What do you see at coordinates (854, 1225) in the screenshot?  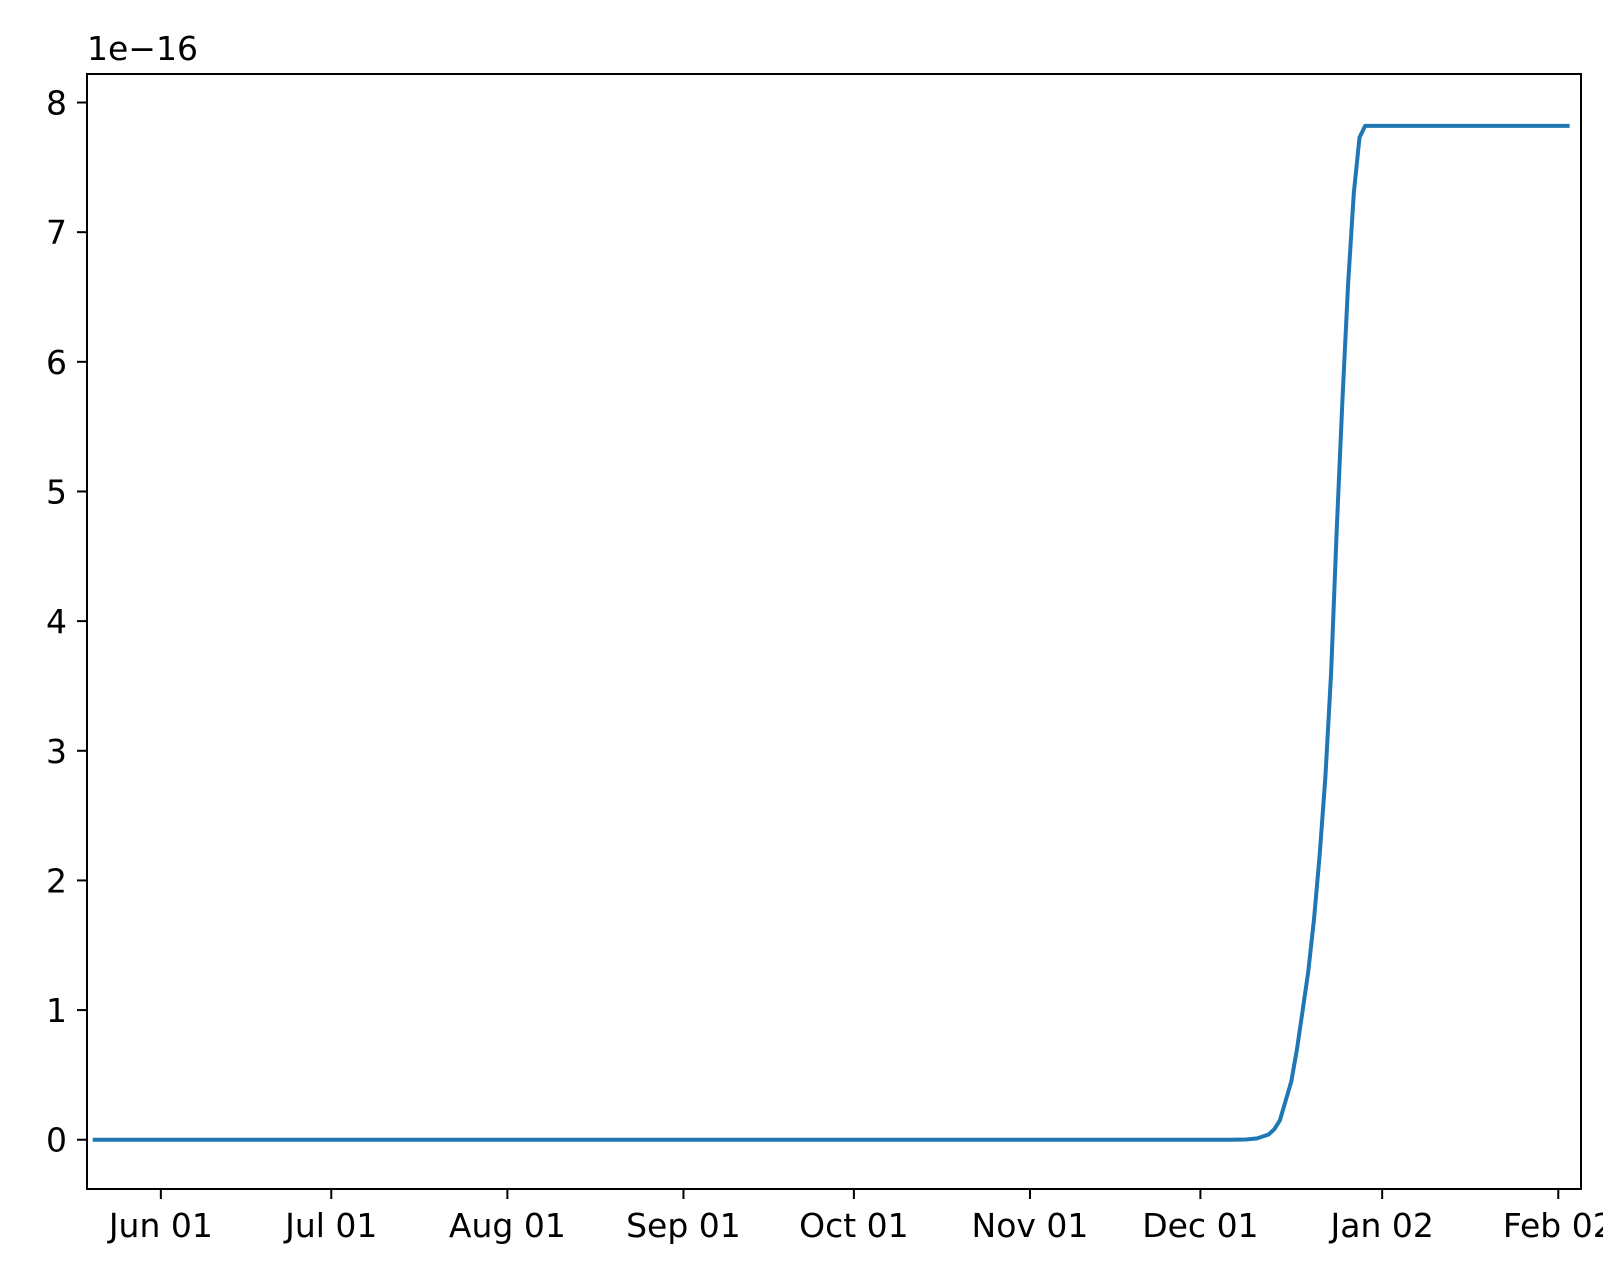 I see `x-tick-label: Oct 01` at bounding box center [854, 1225].